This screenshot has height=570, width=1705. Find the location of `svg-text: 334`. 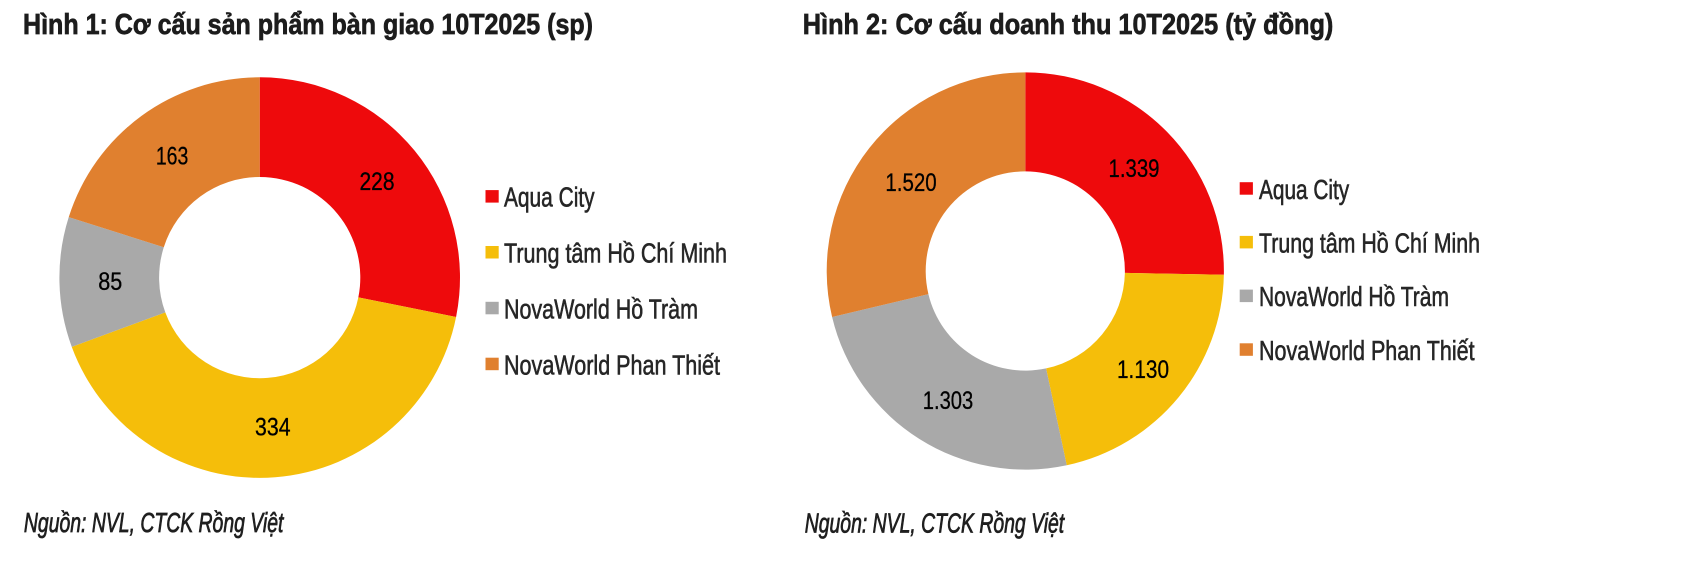

svg-text: 334 is located at coordinates (273, 428).